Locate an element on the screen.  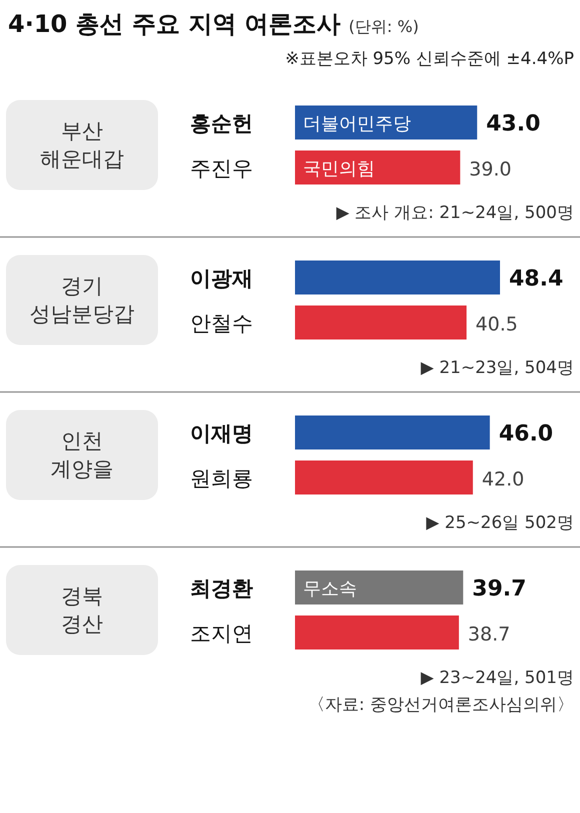
y-tick-label: 이광재 is located at coordinates (221, 278).